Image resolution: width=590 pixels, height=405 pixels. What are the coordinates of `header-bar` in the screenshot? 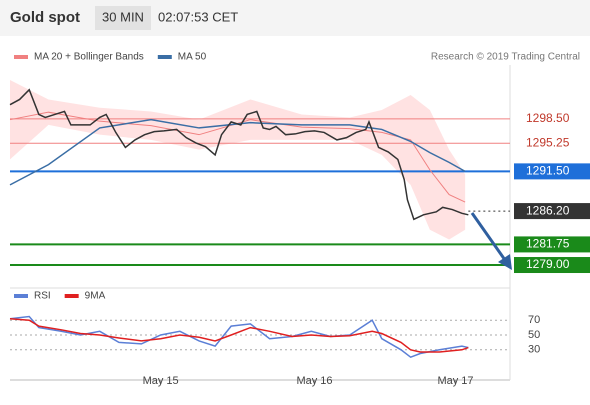 It's located at (295, 18).